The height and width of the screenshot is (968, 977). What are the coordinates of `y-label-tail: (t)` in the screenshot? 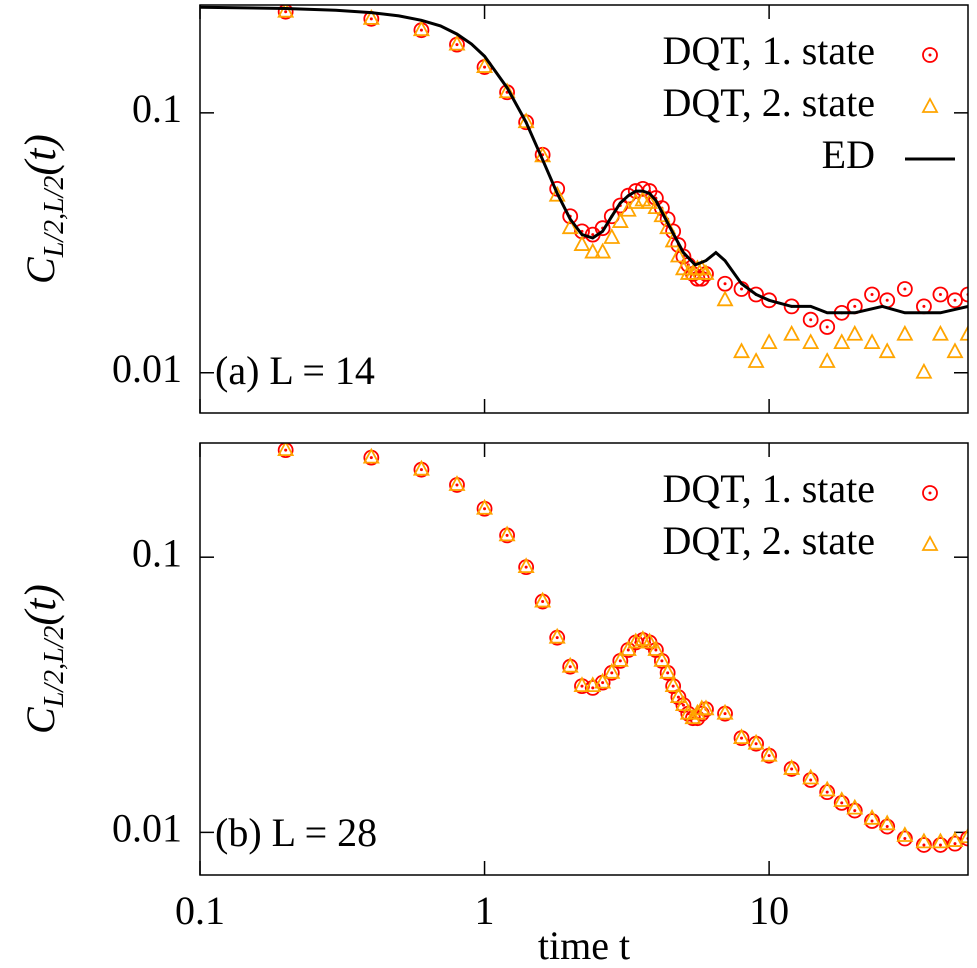 It's located at (40, 605).